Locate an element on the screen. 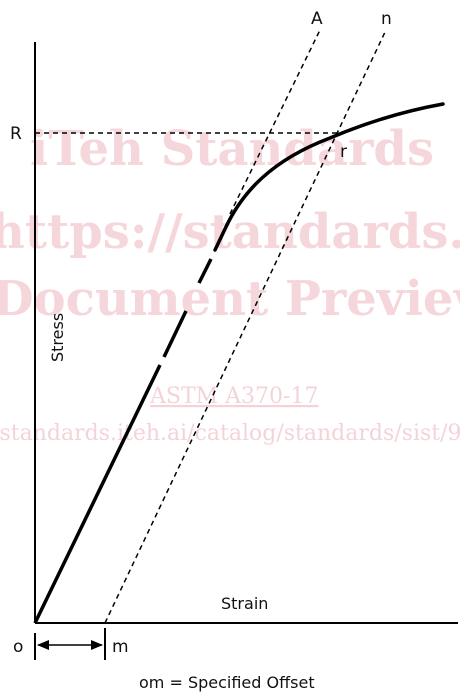 This screenshot has width=460, height=694. plastic-curve is located at coordinates (329, 177).